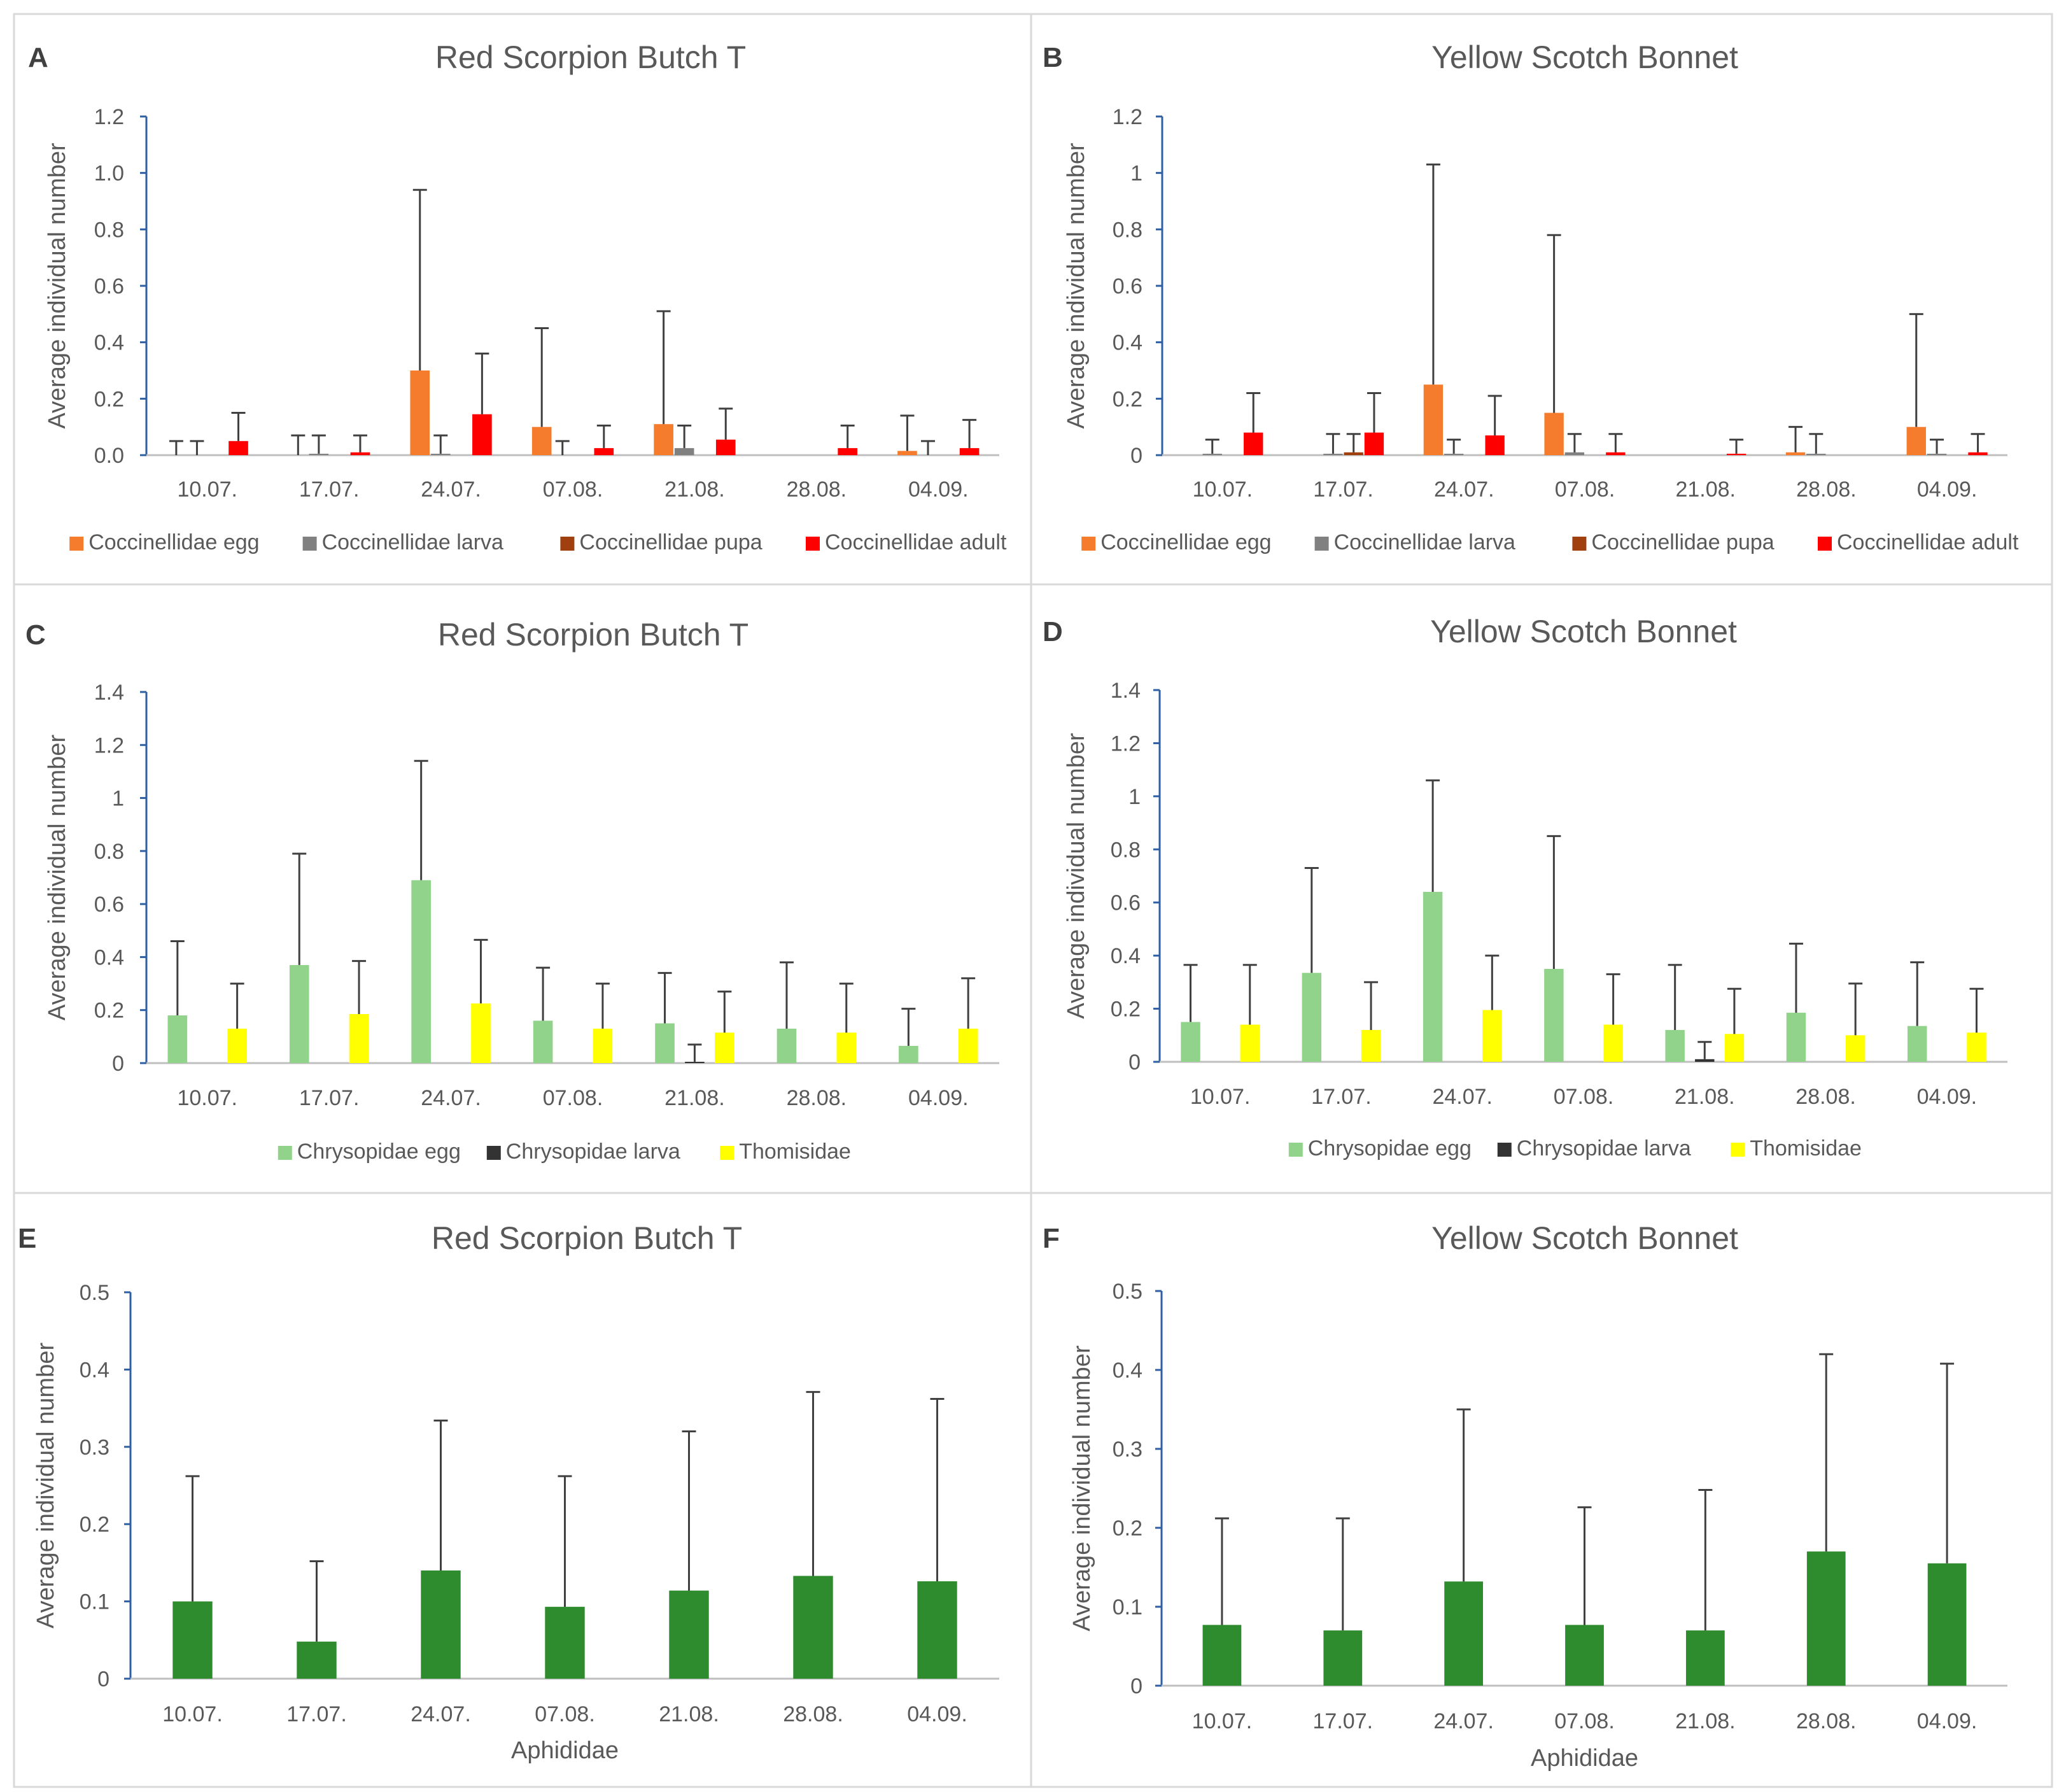 The height and width of the screenshot is (1792, 2066). Describe the element at coordinates (1584, 1758) in the screenshot. I see `x-axis-label: Aphididae` at that location.